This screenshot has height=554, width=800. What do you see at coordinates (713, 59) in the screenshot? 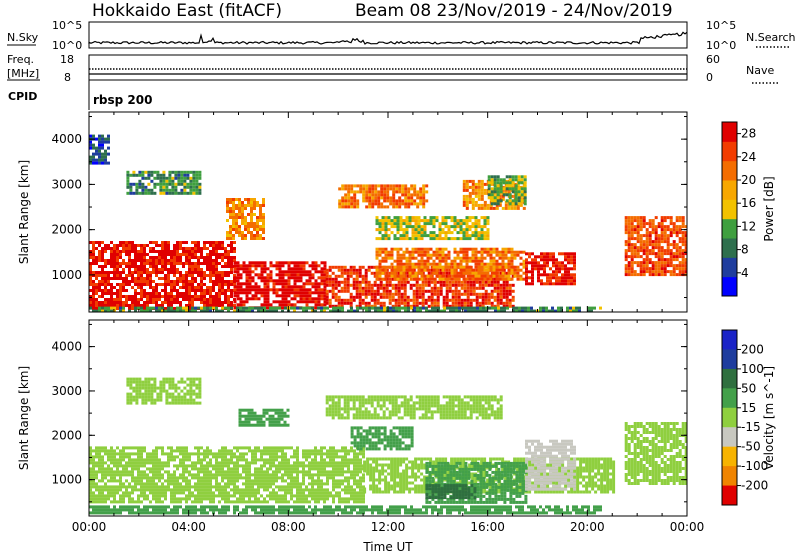
I see `nave-tick-high: 60` at bounding box center [713, 59].